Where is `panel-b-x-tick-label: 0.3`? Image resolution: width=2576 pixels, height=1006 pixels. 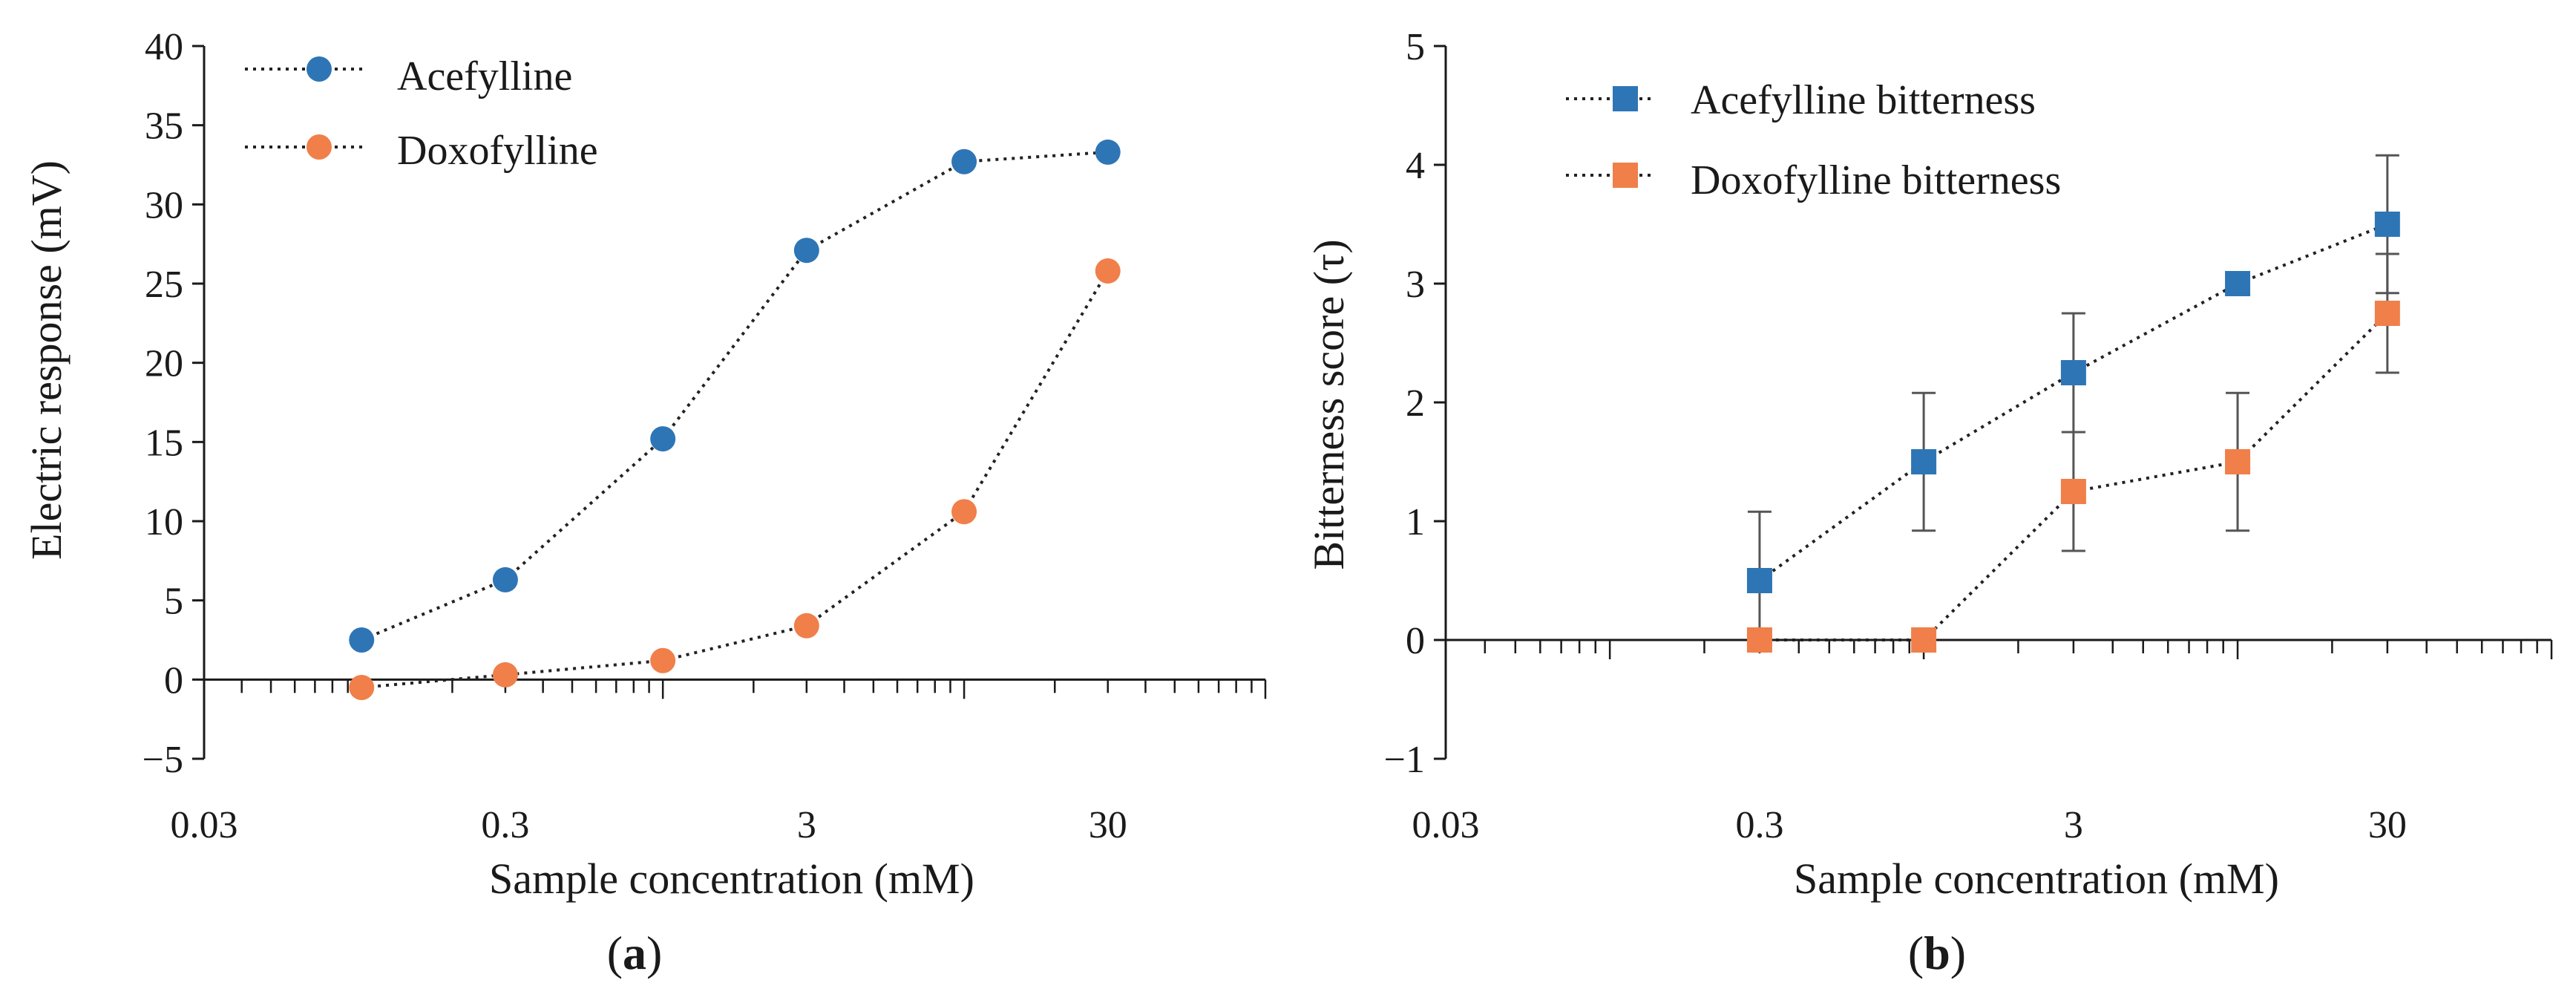
panel-b-x-tick-label: 0.3 is located at coordinates (1759, 825).